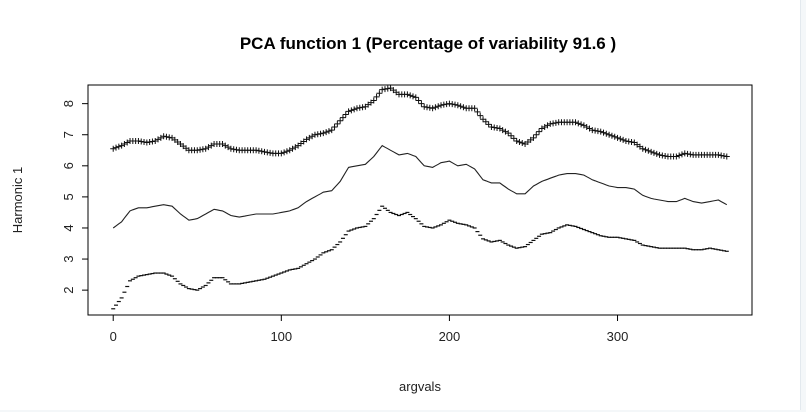 This screenshot has width=806, height=412. Describe the element at coordinates (281, 336) in the screenshot. I see `x-tick-label: 100` at that location.